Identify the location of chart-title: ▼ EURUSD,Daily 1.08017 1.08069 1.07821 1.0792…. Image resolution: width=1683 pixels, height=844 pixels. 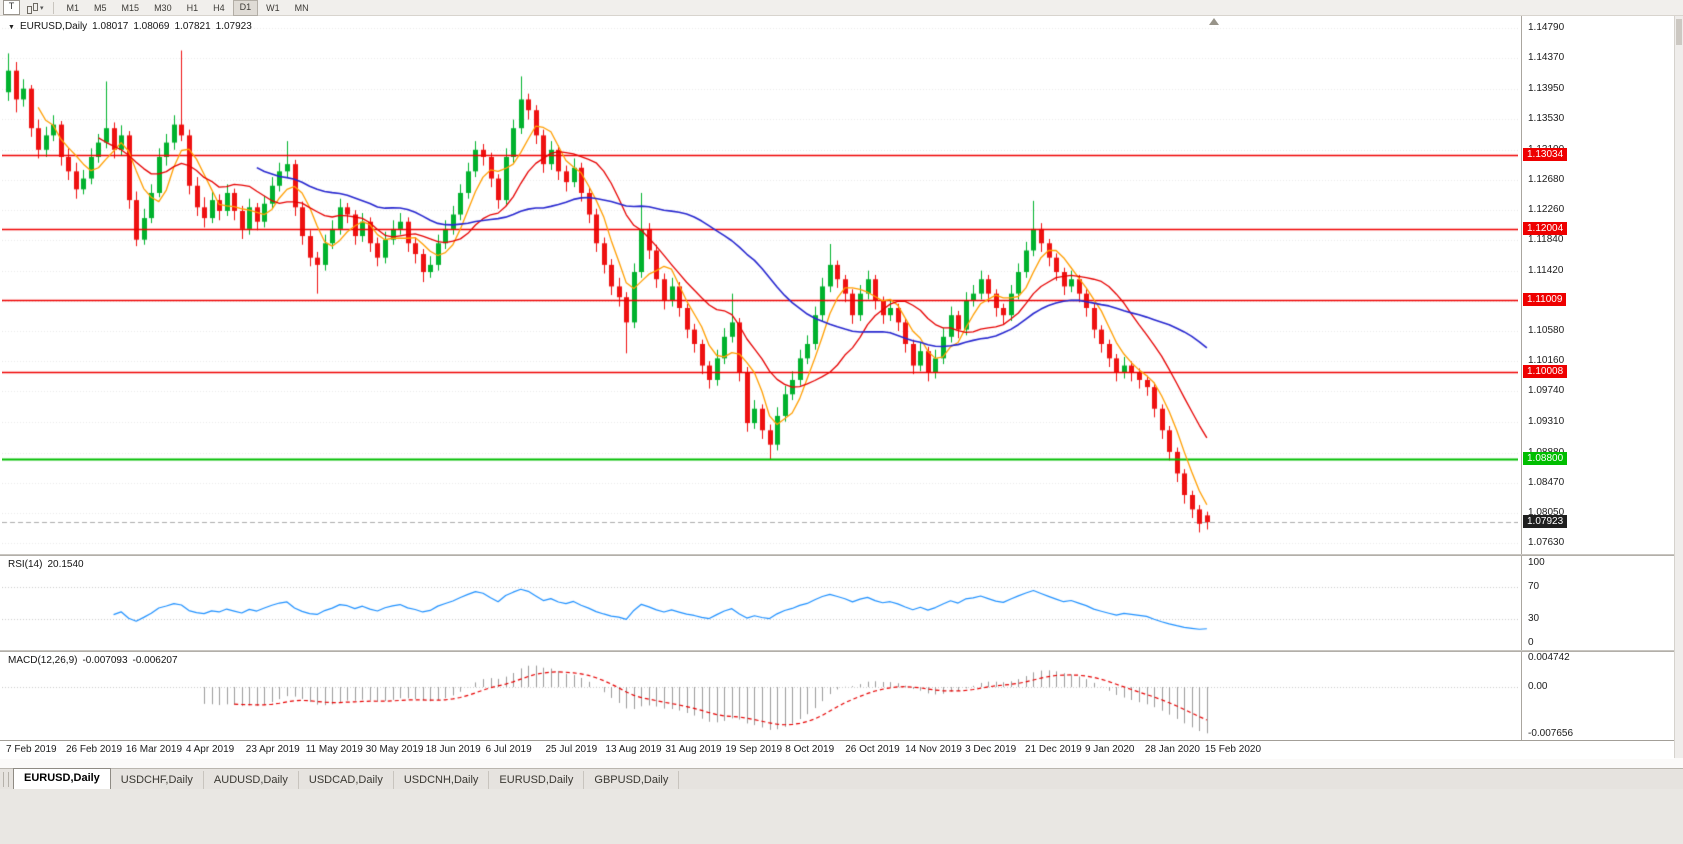
(132, 26).